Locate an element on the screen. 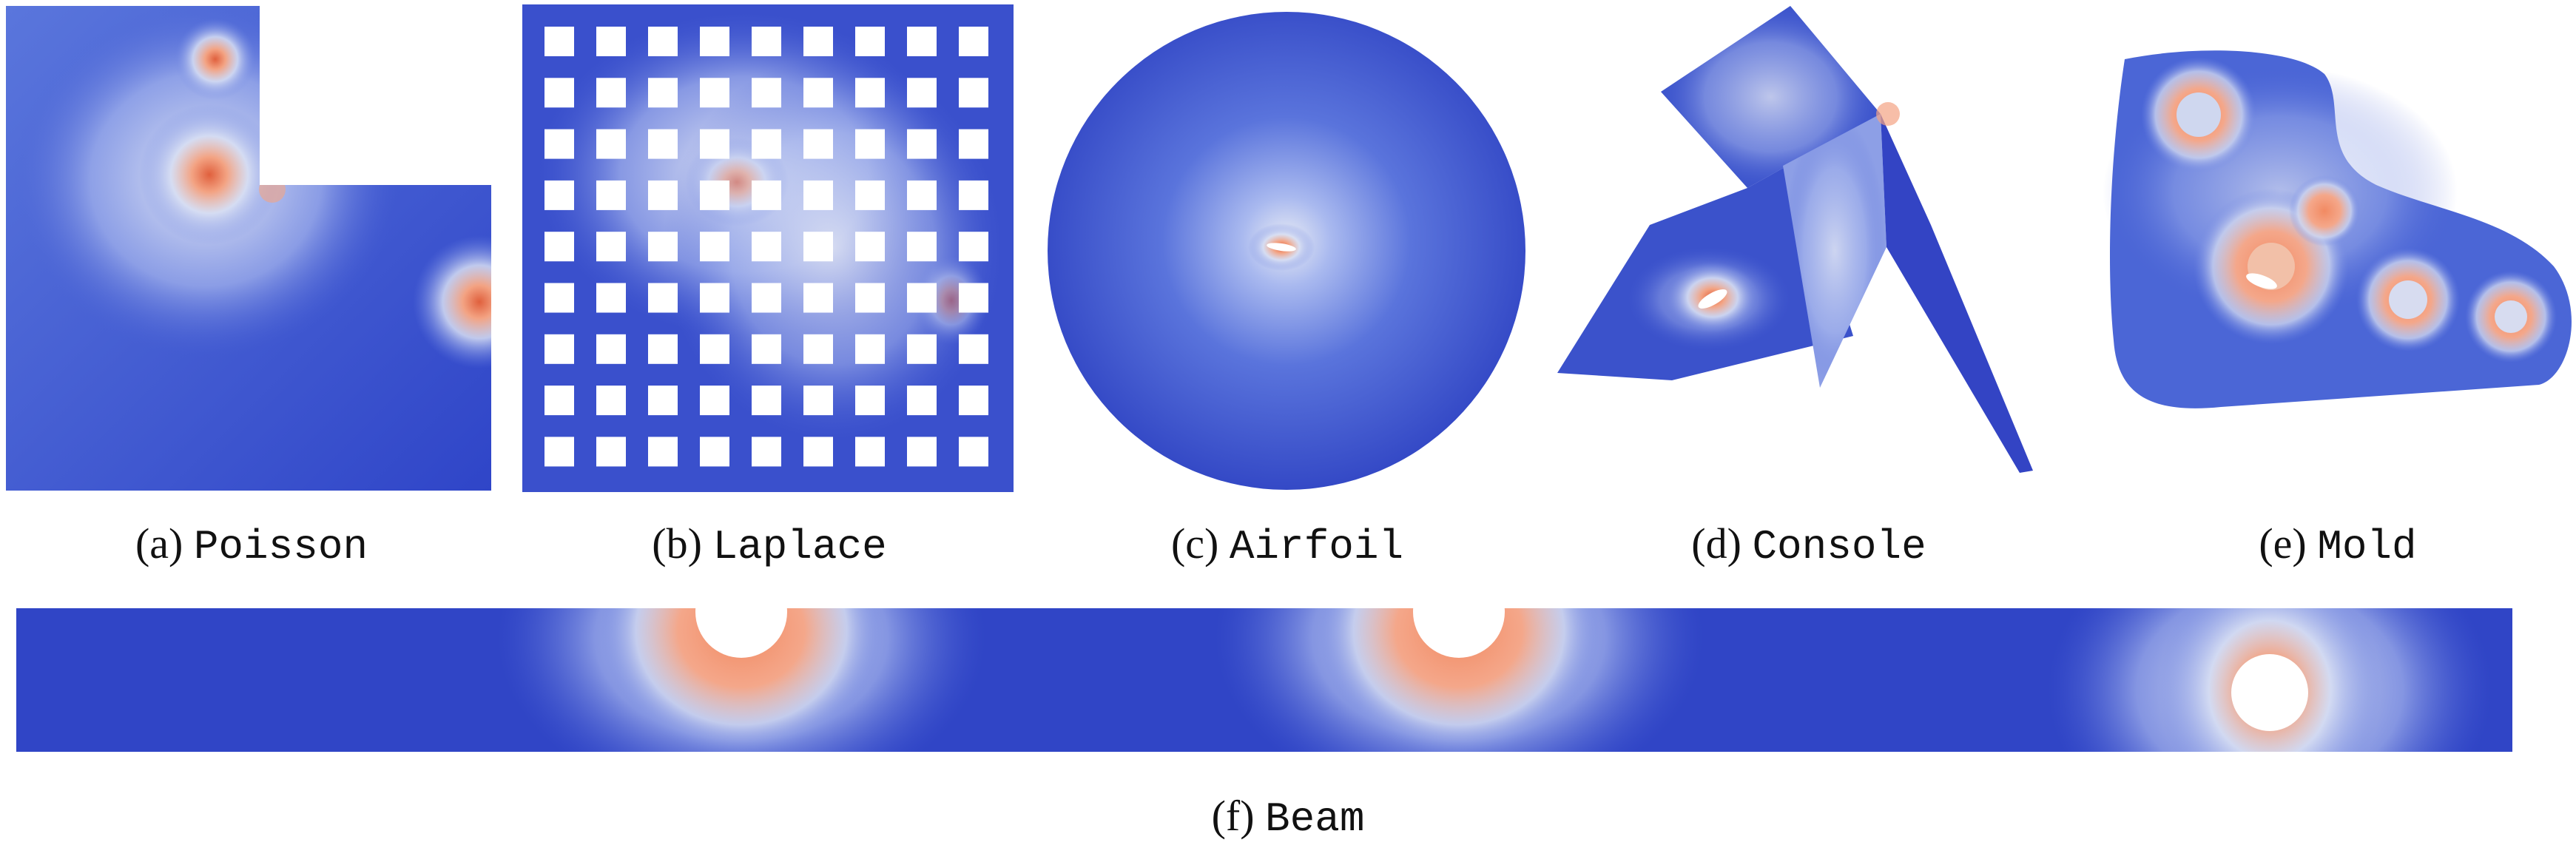 This screenshot has width=2576, height=865. poisson-field is located at coordinates (248, 248).